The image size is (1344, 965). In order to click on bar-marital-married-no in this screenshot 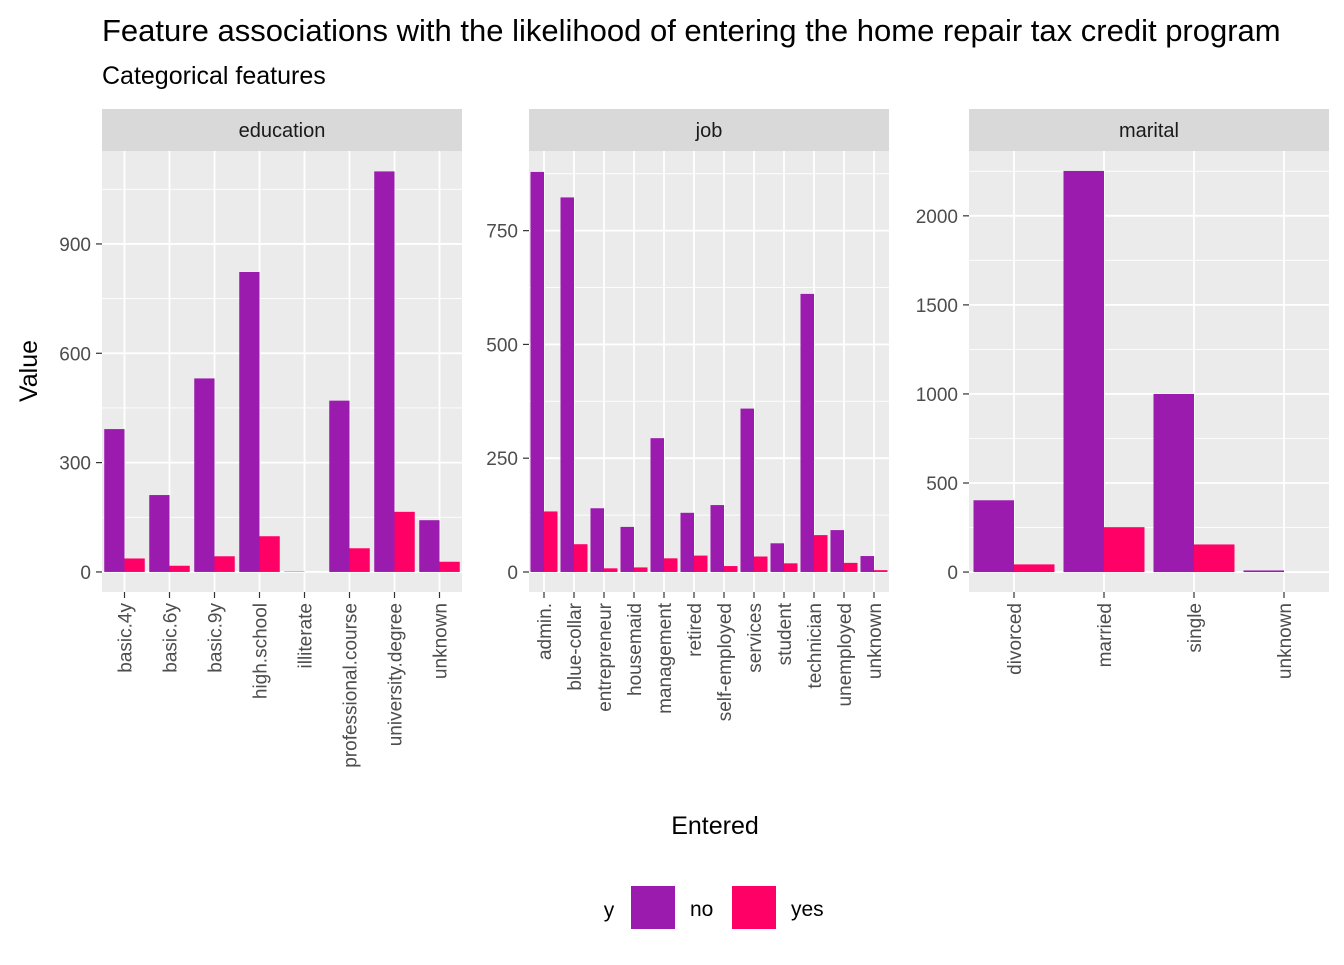, I will do `click(1084, 371)`.